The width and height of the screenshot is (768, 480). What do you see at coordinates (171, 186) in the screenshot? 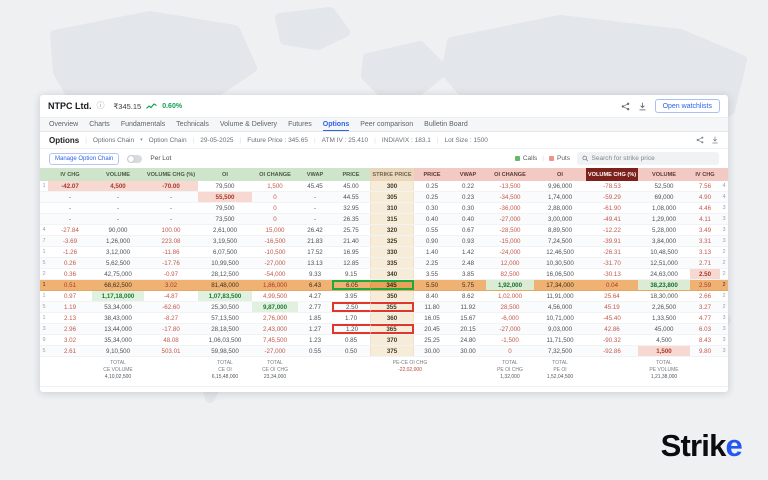
I see `ce-volume-chg-pct-cell: -70.00` at bounding box center [171, 186].